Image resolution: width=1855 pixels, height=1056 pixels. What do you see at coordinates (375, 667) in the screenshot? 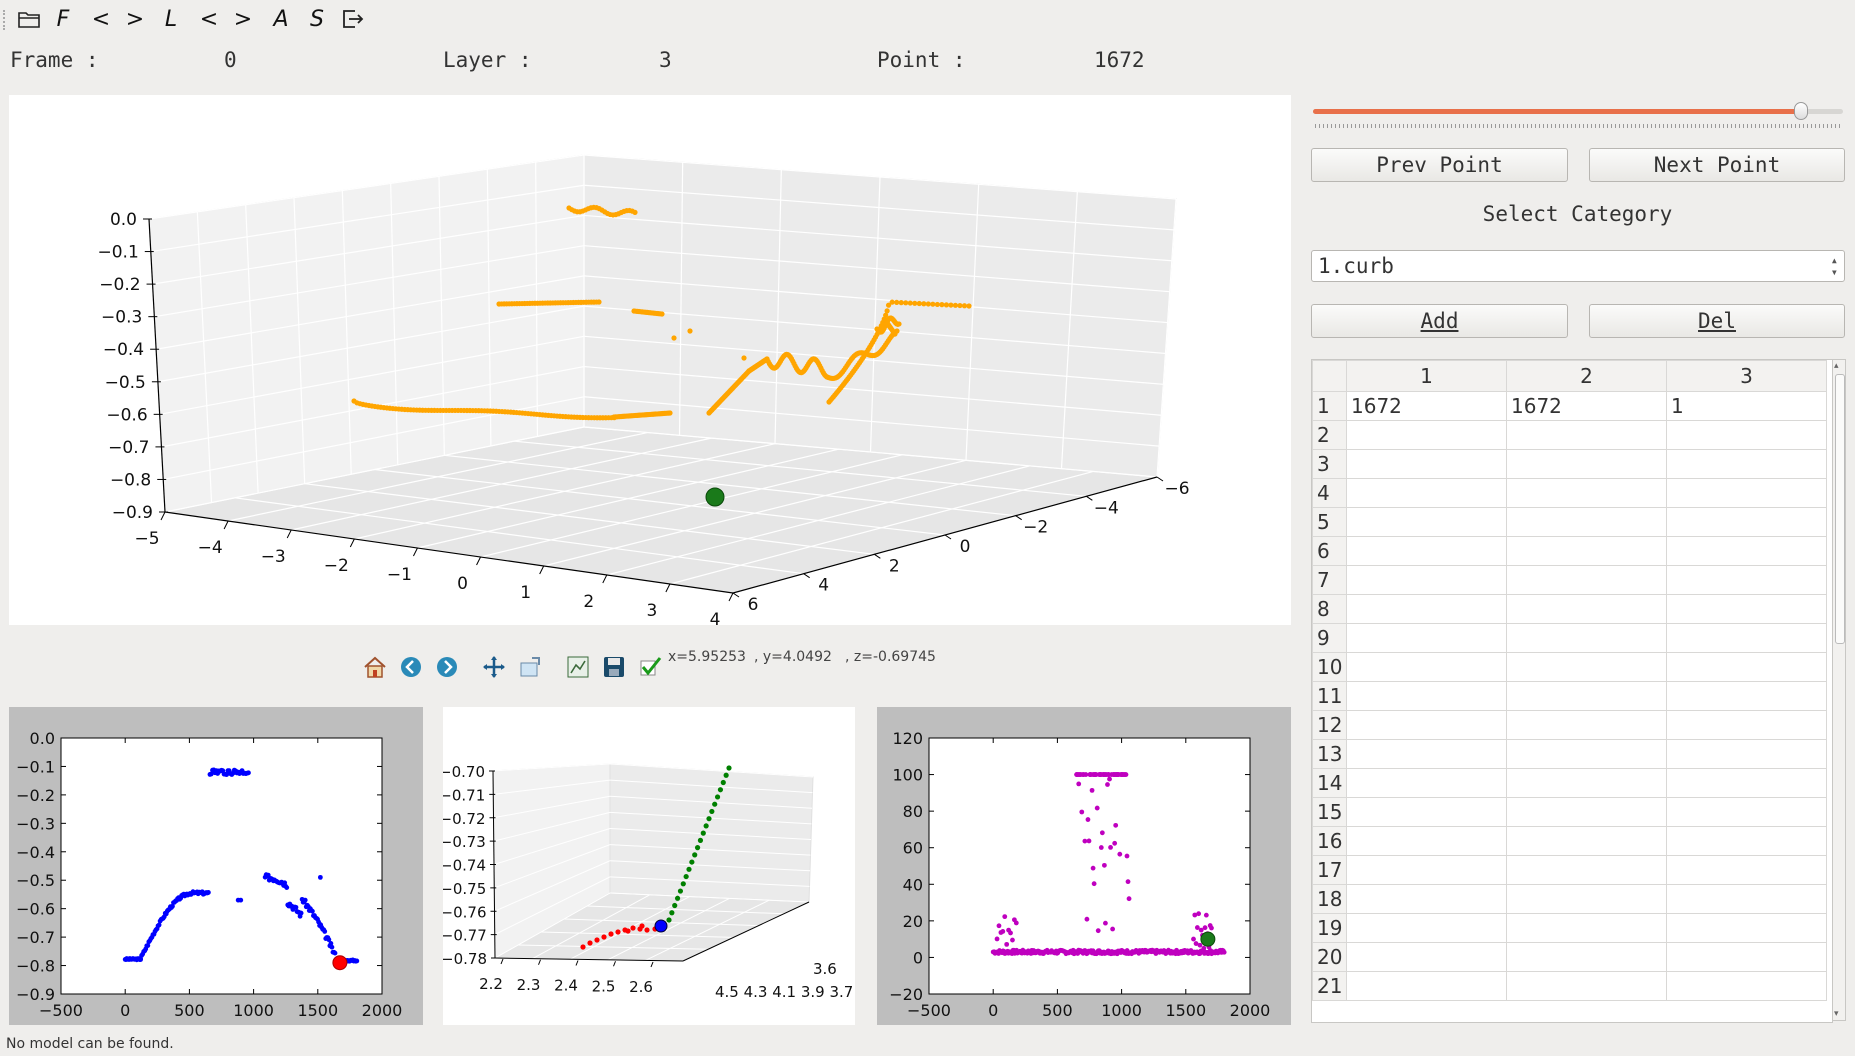
I see `home-icon` at bounding box center [375, 667].